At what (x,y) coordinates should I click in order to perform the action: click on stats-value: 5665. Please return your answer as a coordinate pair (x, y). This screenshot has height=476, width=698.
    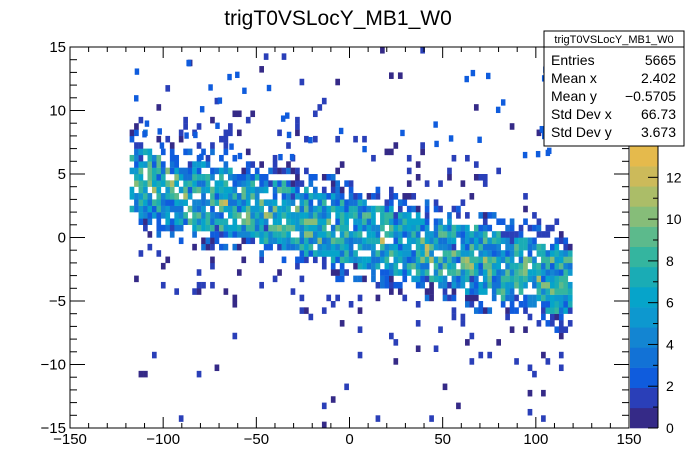
    Looking at the image, I should click on (660, 60).